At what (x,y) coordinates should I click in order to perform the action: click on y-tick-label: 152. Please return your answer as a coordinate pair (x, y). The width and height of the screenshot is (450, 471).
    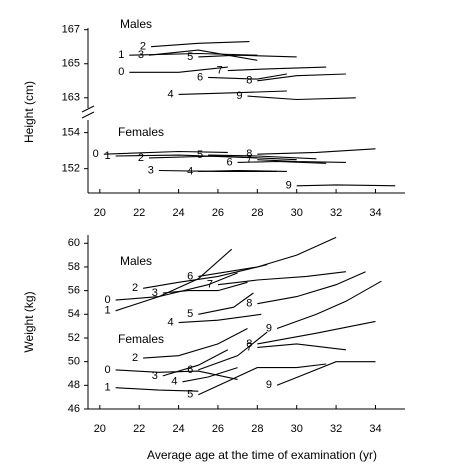
    Looking at the image, I should click on (71, 169).